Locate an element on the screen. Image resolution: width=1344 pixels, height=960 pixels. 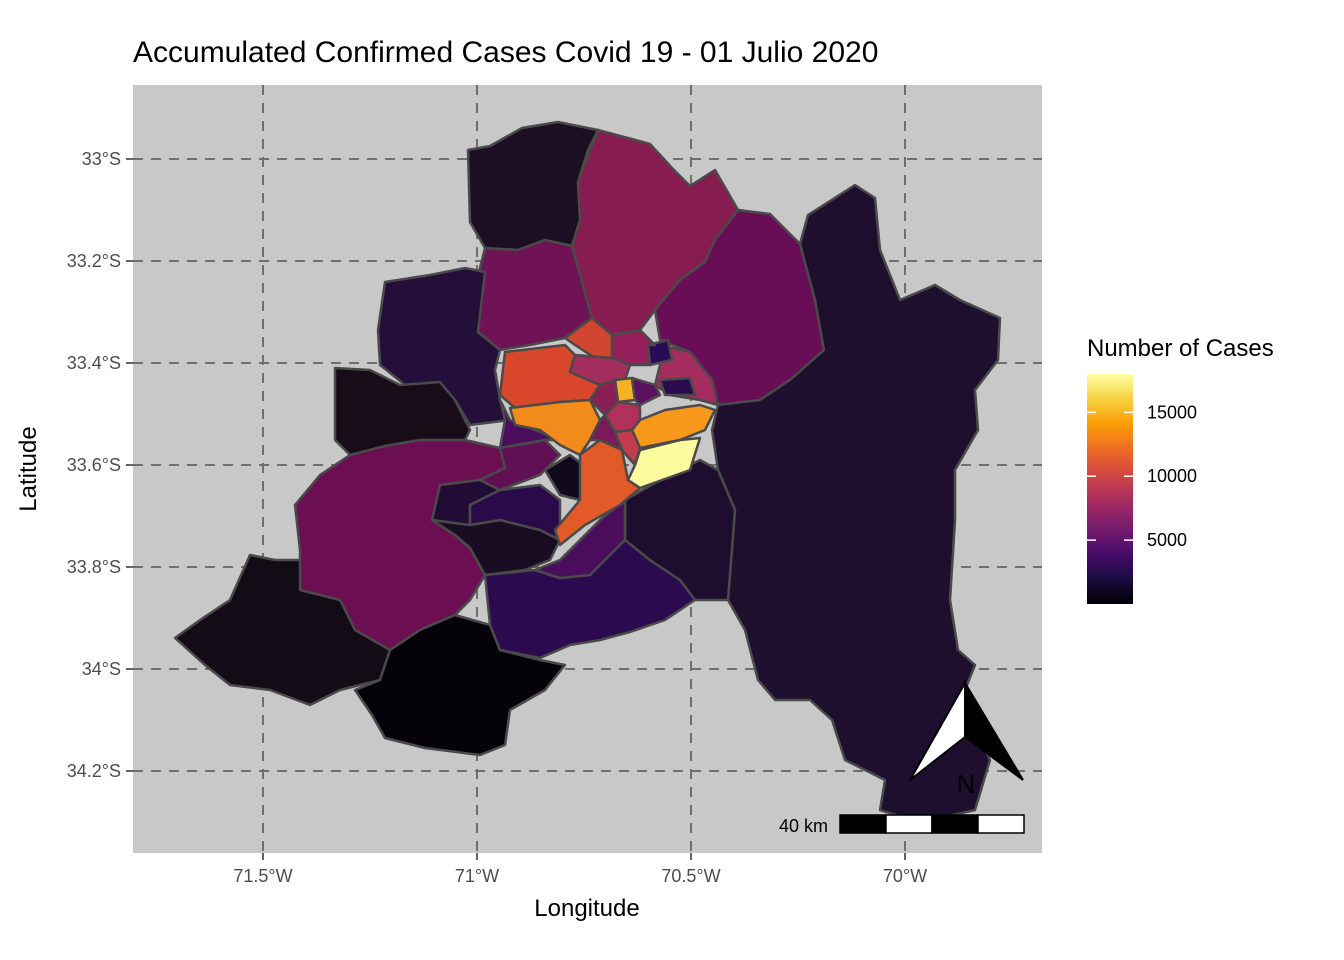
legend-tick-label: 5000 is located at coordinates (1167, 540).